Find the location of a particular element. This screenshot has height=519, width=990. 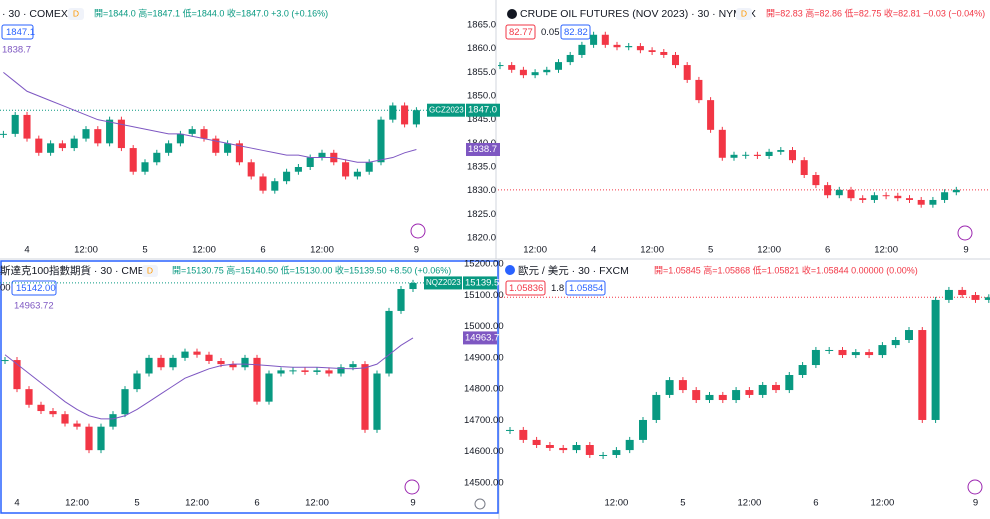

badge: D is located at coordinates (76, 13).